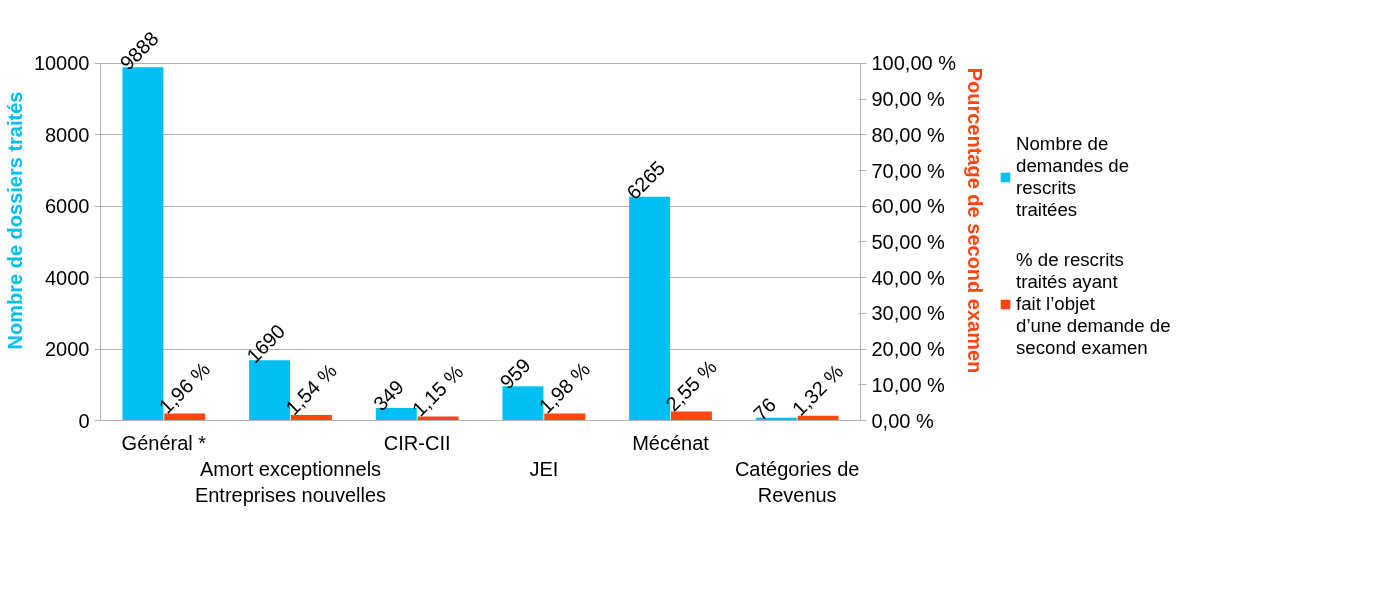 This screenshot has width=1387, height=599. Describe the element at coordinates (84, 420) in the screenshot. I see `y-tick-label: 0` at that location.